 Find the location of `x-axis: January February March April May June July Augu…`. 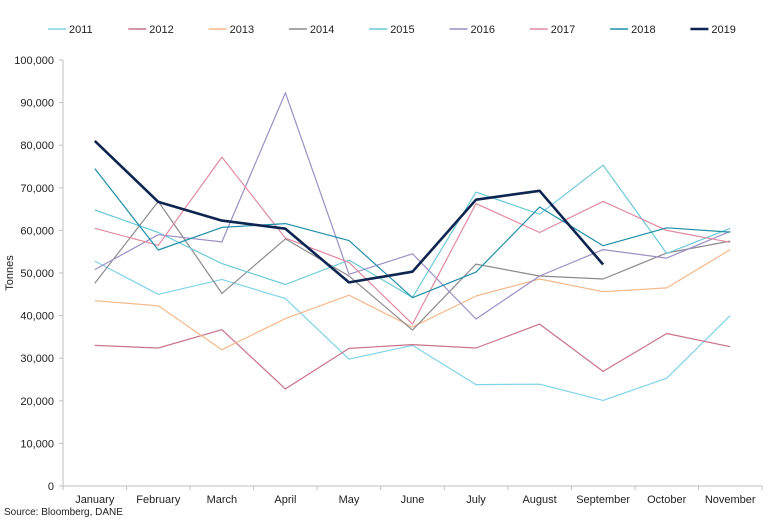

x-axis: January February March April May June July Augu… is located at coordinates (412, 496).